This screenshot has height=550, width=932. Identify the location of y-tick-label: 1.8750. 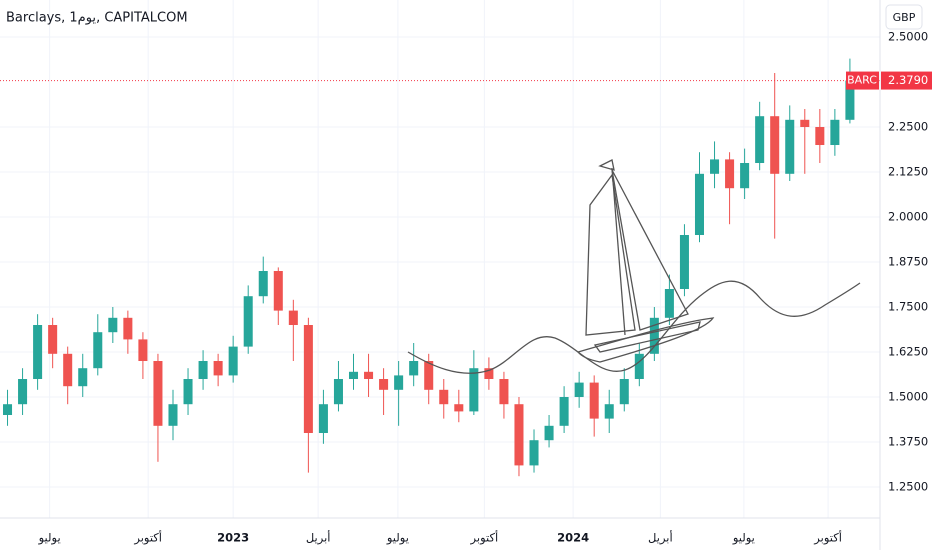
(908, 262).